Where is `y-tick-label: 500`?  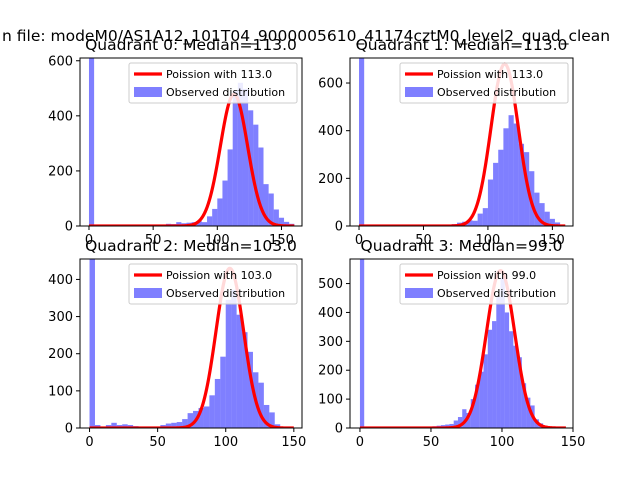
y-tick-label: 500 is located at coordinates (330, 284).